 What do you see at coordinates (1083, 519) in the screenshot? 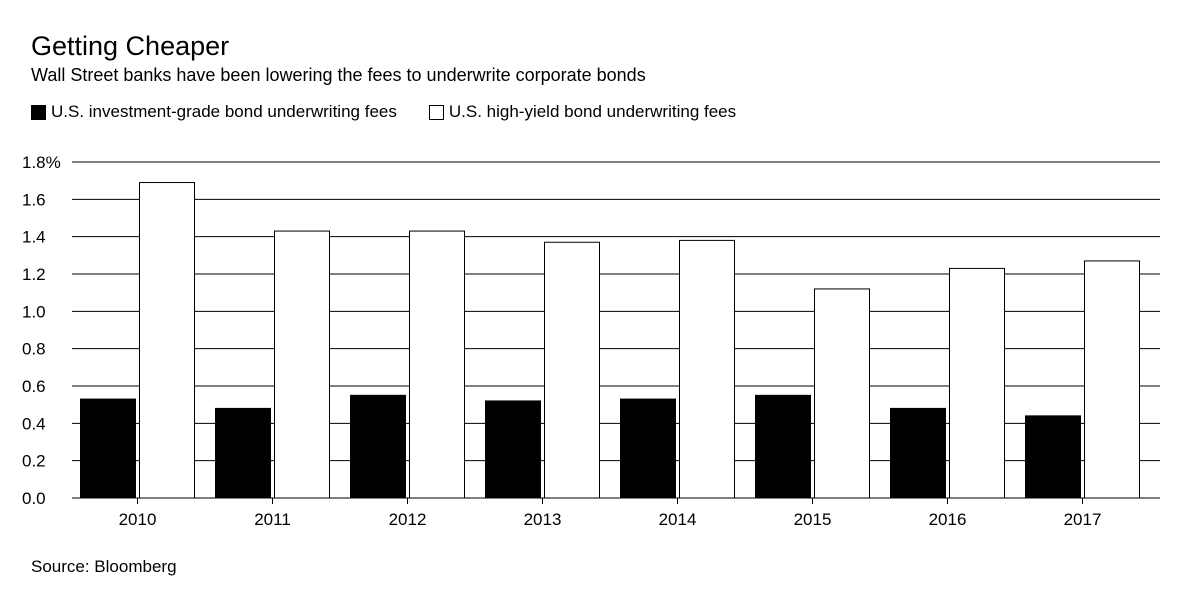
I see `x-tick-label: 2017` at bounding box center [1083, 519].